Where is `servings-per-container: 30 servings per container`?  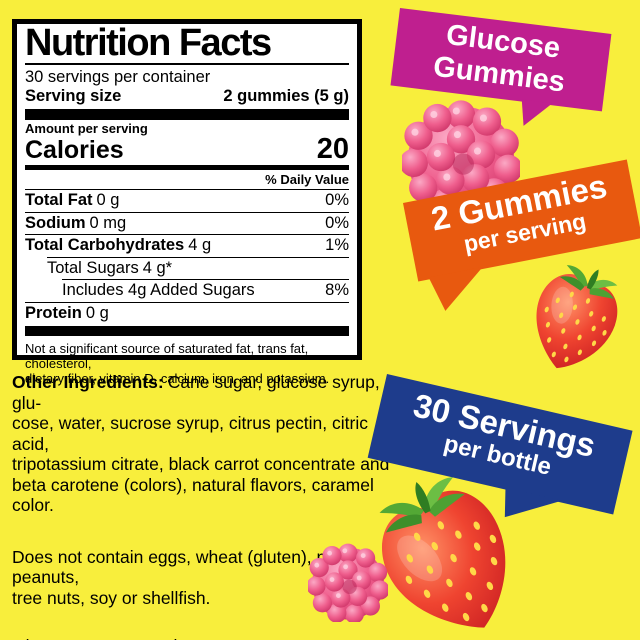 servings-per-container: 30 servings per container is located at coordinates (118, 77).